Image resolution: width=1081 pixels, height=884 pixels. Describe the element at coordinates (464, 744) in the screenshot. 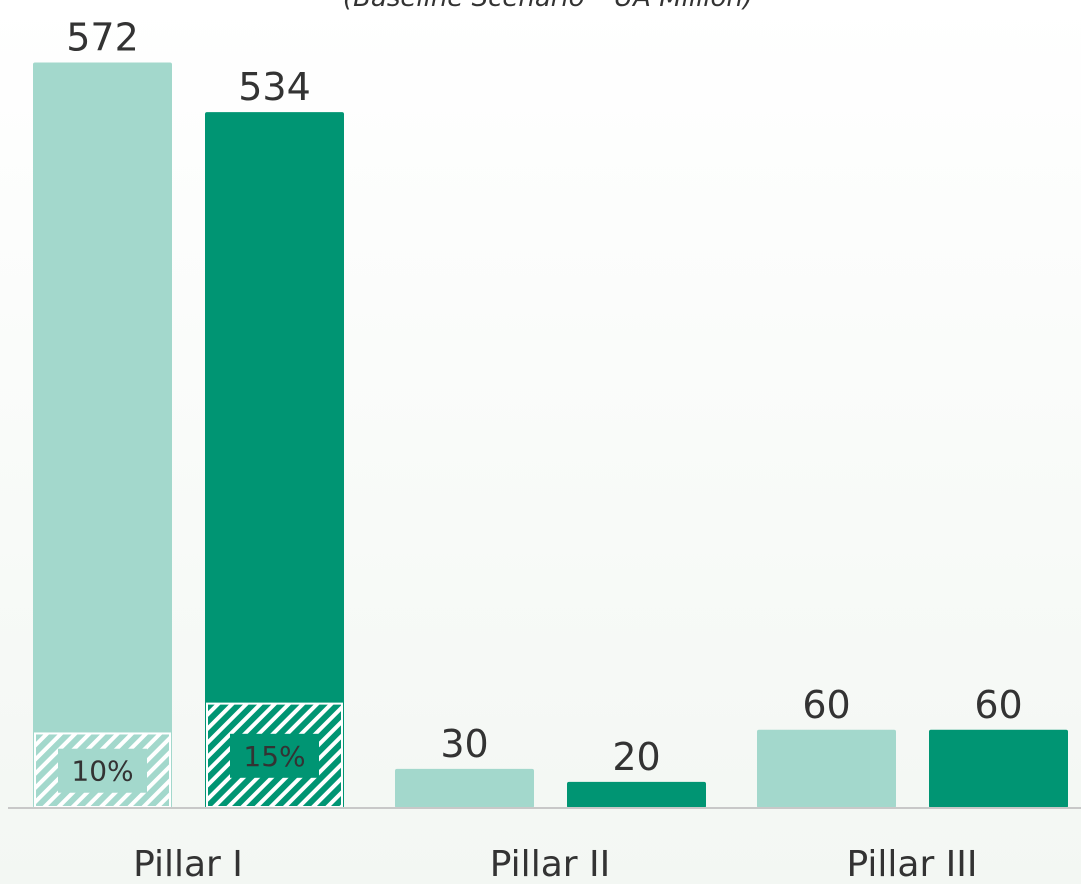

I see `data-label: 30` at that location.